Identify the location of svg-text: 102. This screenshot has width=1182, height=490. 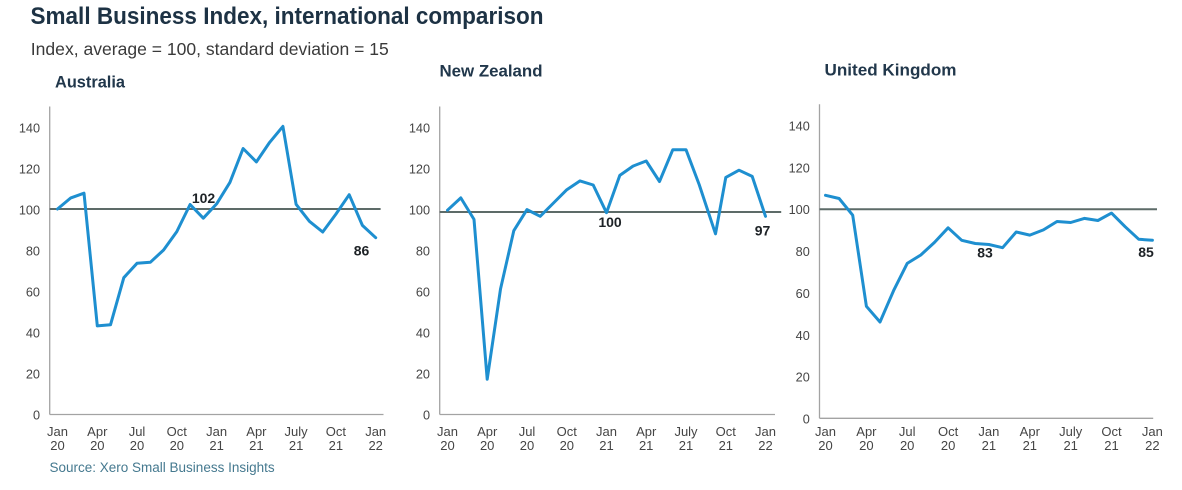
(204, 198).